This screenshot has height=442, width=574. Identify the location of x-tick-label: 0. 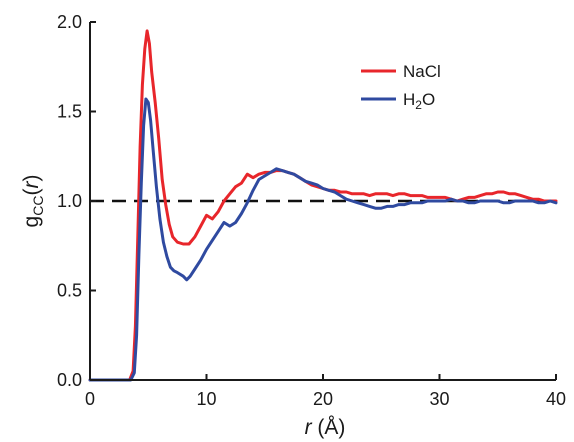
(90, 399).